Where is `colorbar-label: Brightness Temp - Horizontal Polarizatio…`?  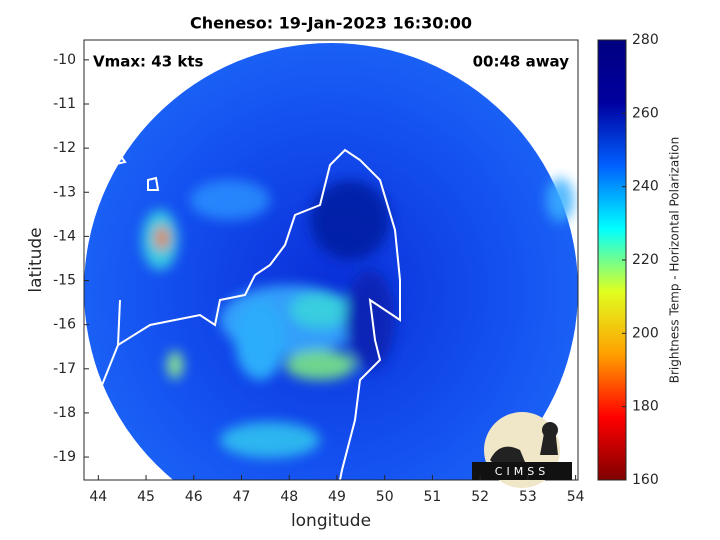
colorbar-label: Brightness Temp - Horizontal Polarizatio… is located at coordinates (675, 260).